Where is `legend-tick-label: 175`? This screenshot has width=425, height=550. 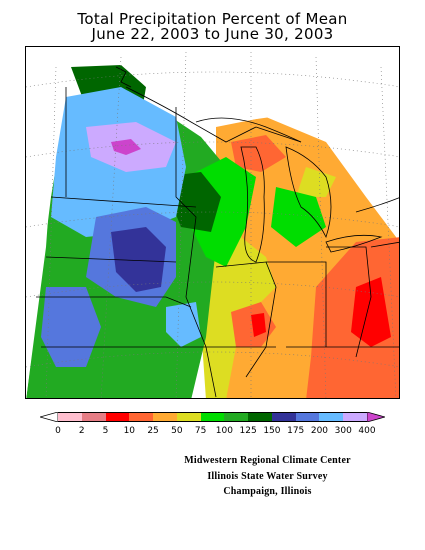 legend-tick-label: 175 is located at coordinates (296, 431).